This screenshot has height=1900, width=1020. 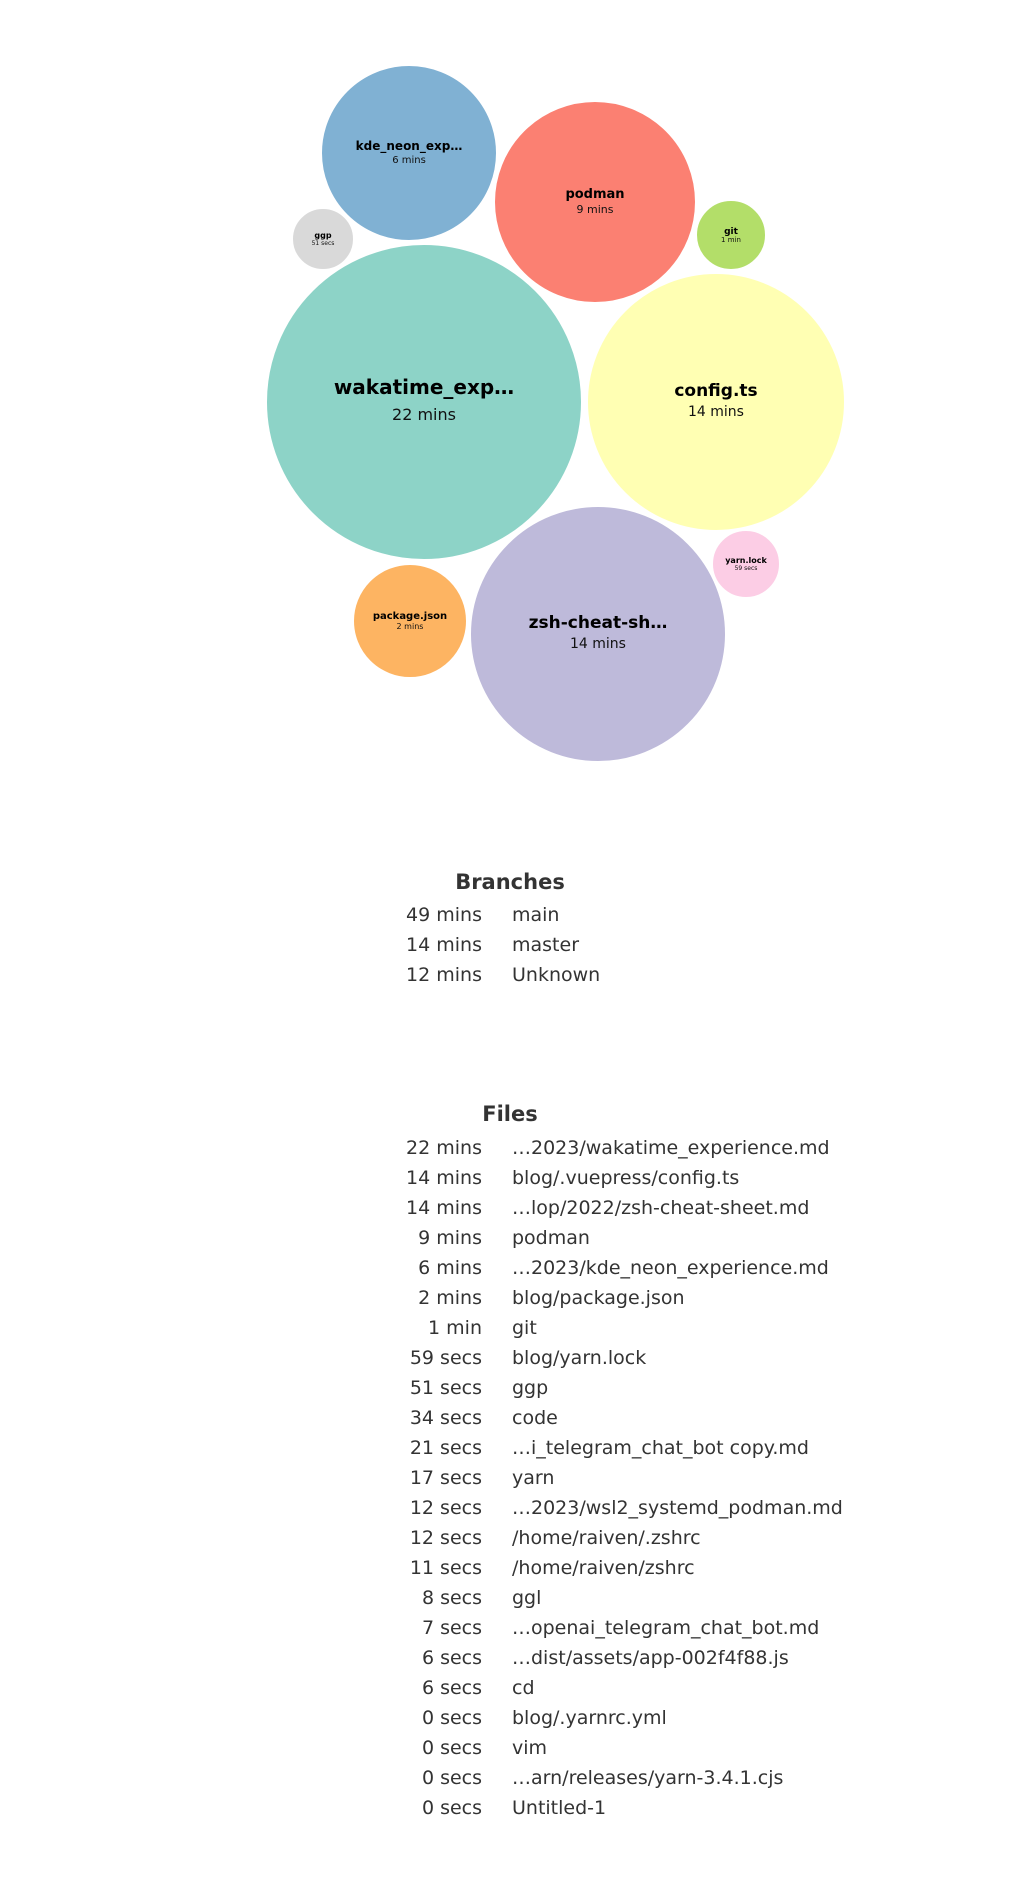 What do you see at coordinates (746, 568) in the screenshot?
I see `bubble-duration: 59 secs` at bounding box center [746, 568].